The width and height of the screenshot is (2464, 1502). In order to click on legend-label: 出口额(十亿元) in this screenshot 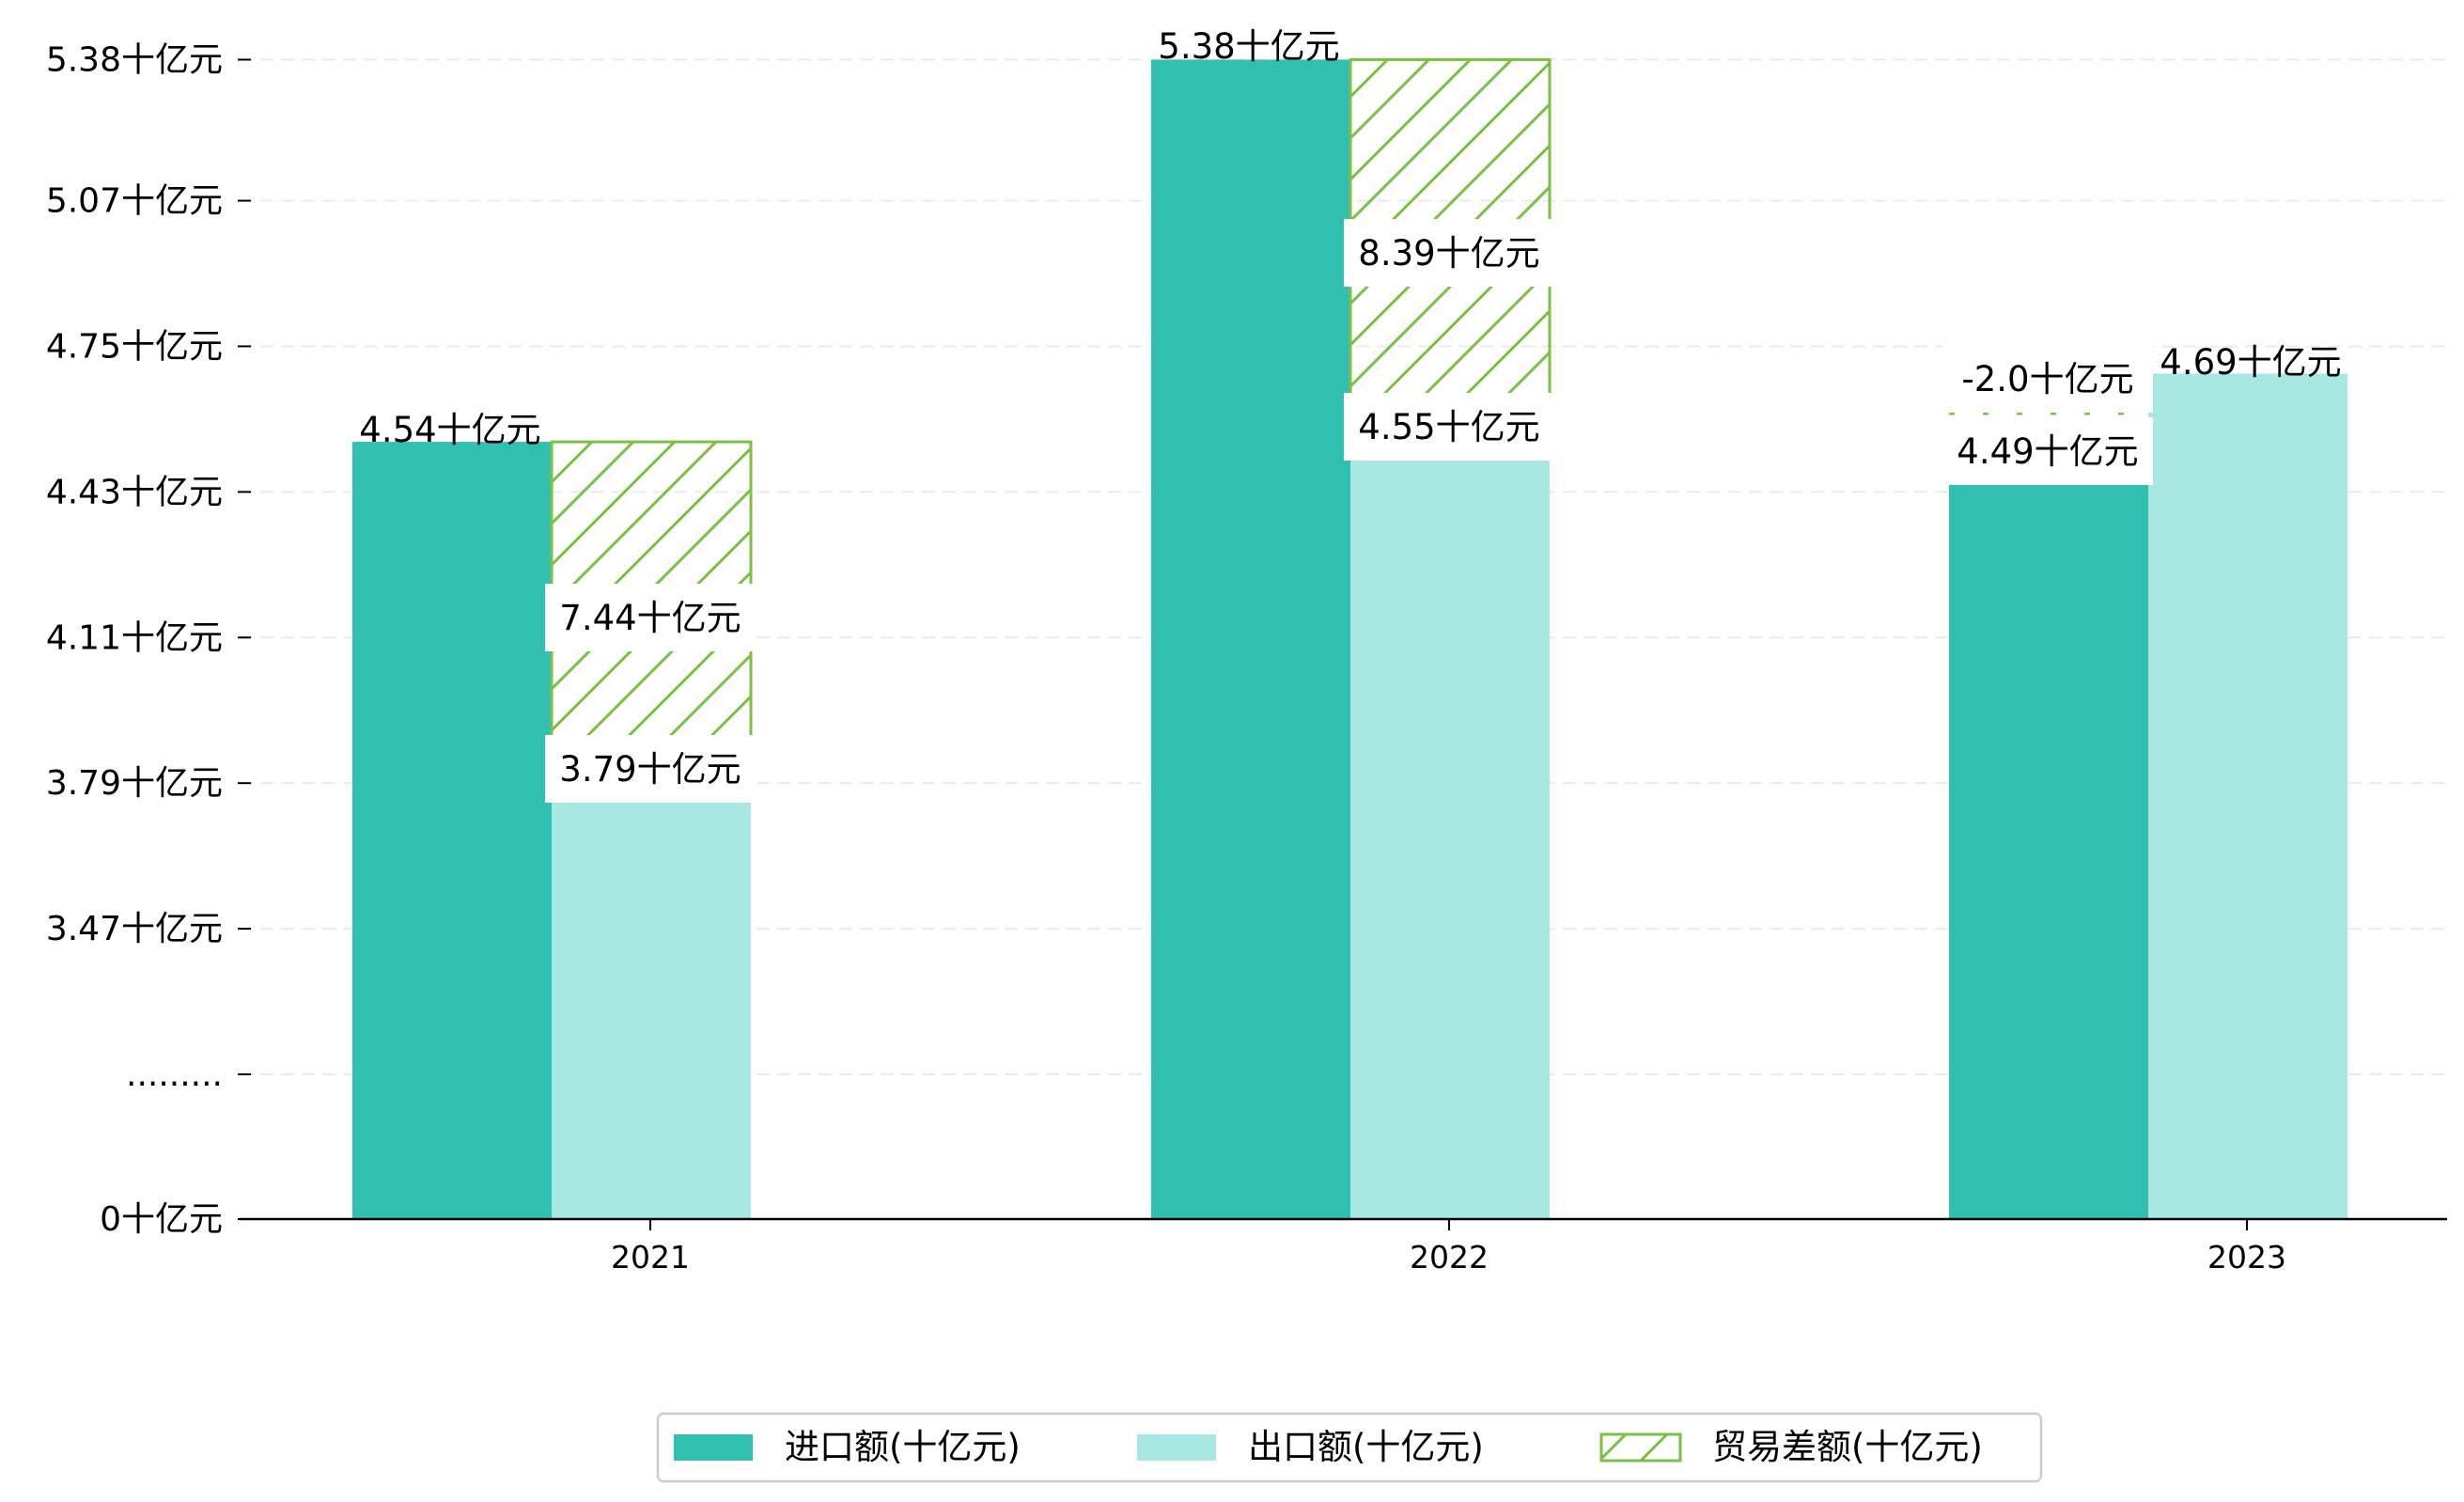, I will do `click(1366, 1447)`.